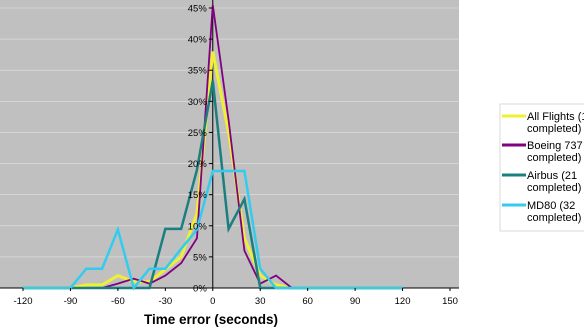 This screenshot has width=584, height=331. What do you see at coordinates (198, 195) in the screenshot?
I see `y-tick-label: 15%` at bounding box center [198, 195].